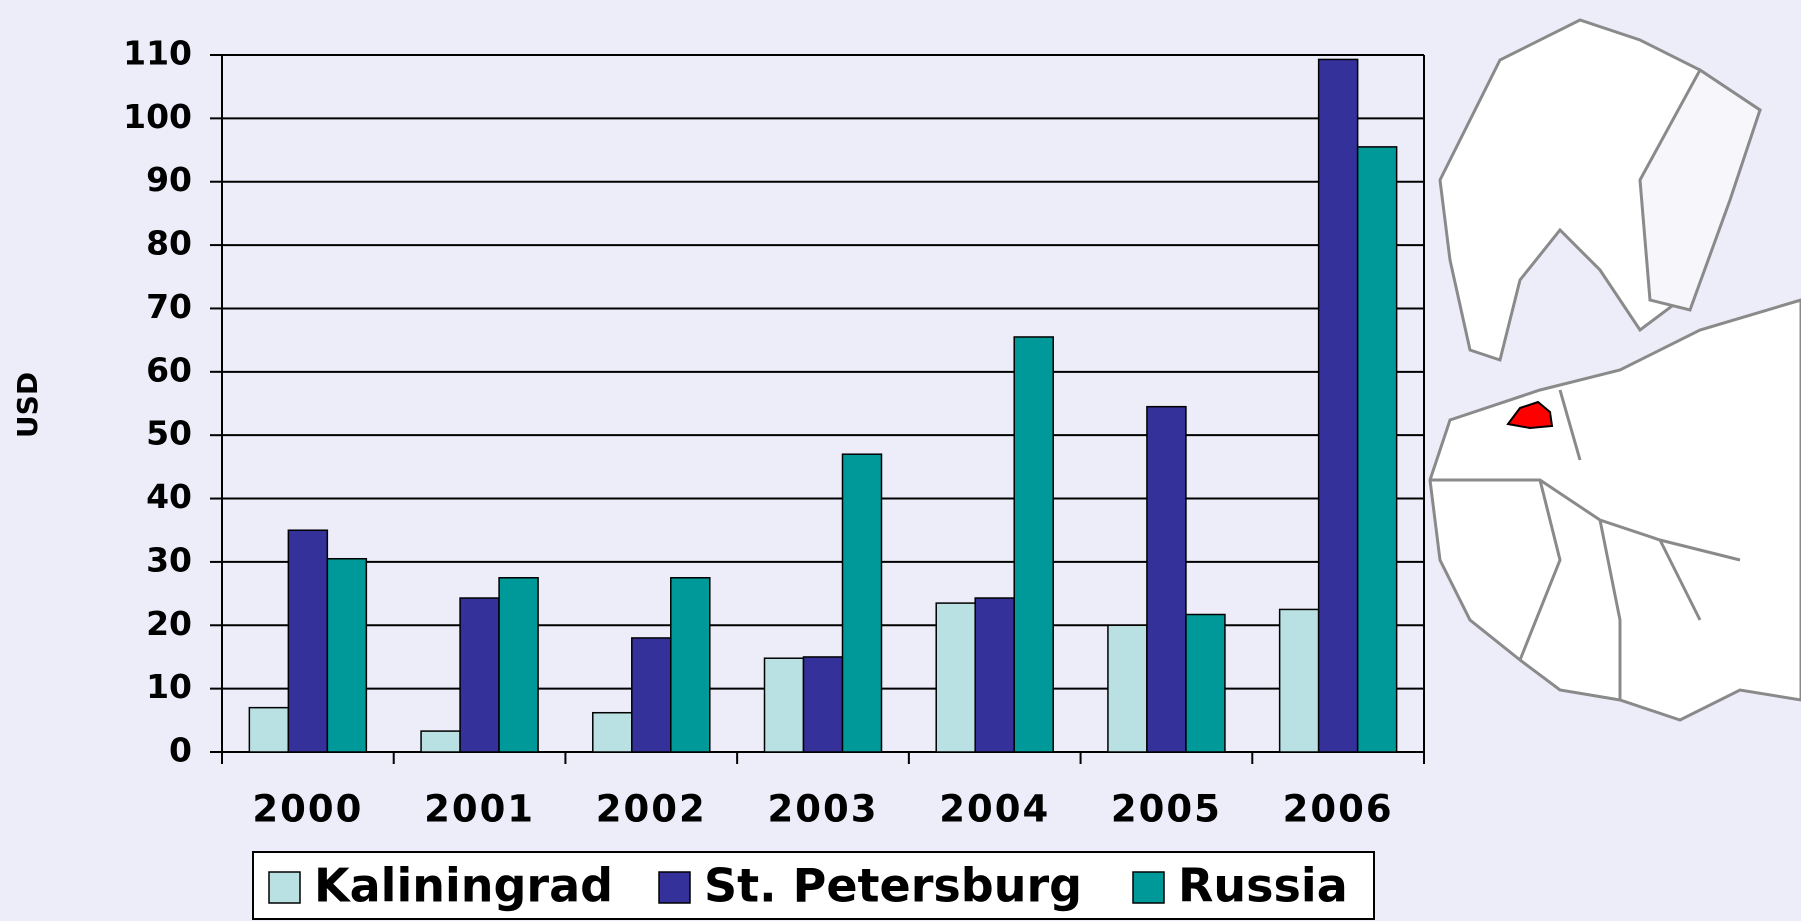 The width and height of the screenshot is (1801, 921). Describe the element at coordinates (463, 886) in the screenshot. I see `legend-label: Kaliningrad` at that location.